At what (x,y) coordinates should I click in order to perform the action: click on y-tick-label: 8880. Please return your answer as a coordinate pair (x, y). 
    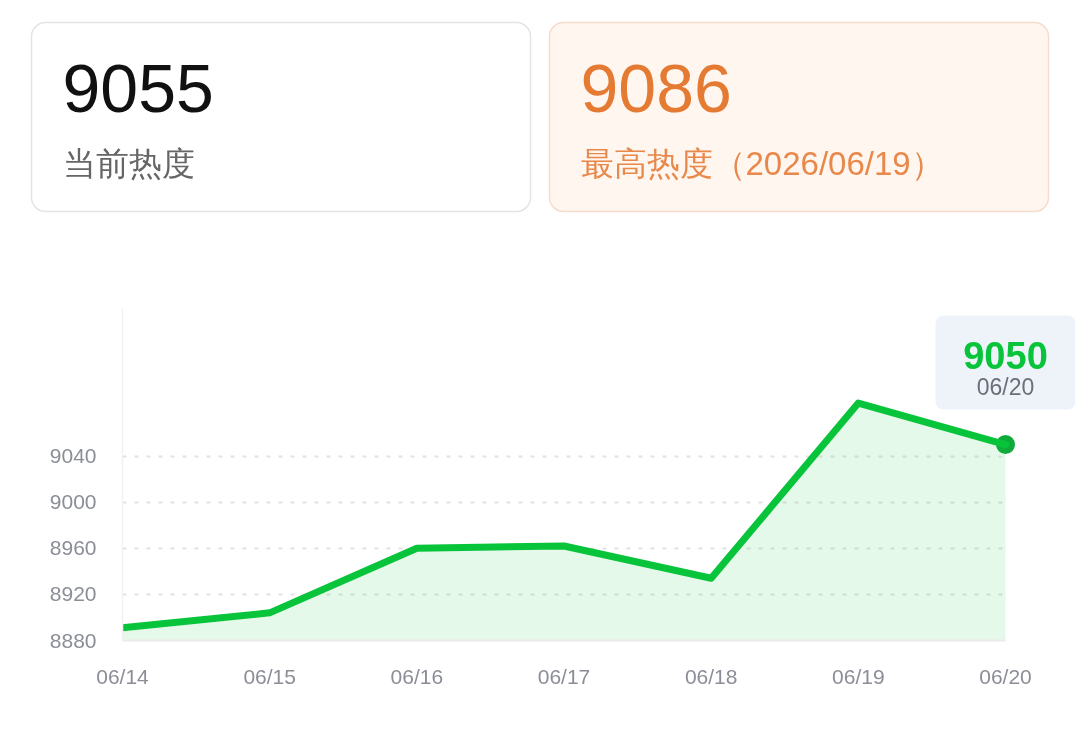
    Looking at the image, I should click on (73, 640).